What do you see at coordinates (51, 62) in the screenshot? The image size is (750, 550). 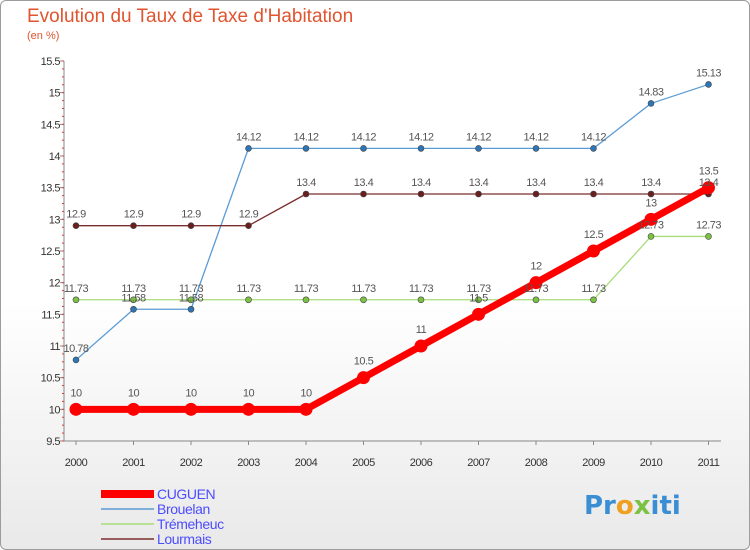 I see `y-tick-label: 15.5` at bounding box center [51, 62].